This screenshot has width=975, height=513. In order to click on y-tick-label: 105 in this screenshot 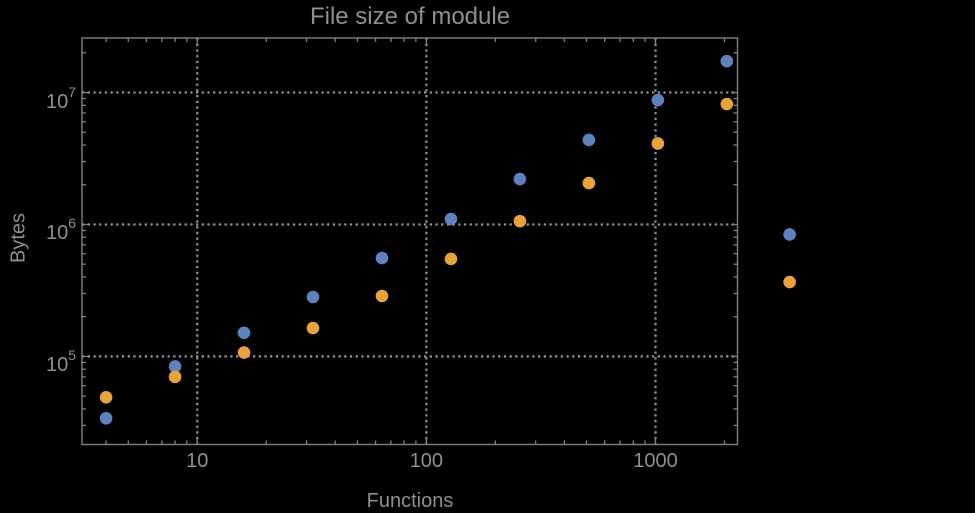, I will do `click(47, 360)`.